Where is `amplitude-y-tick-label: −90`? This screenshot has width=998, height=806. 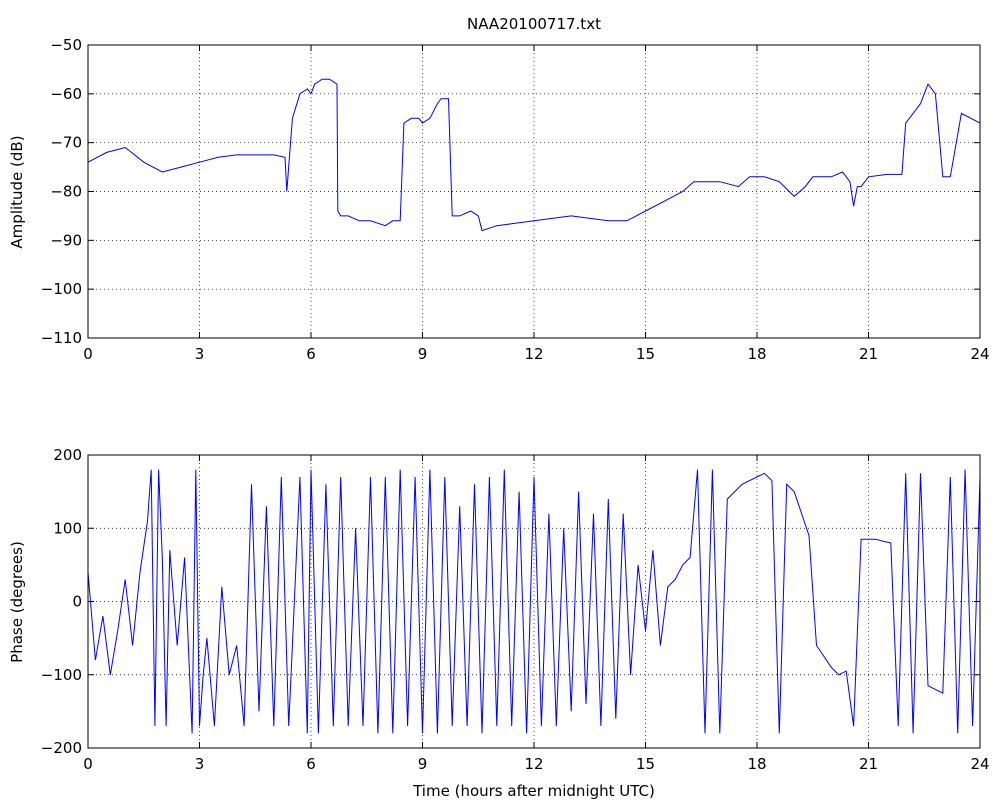 amplitude-y-tick-label: −90 is located at coordinates (66, 240).